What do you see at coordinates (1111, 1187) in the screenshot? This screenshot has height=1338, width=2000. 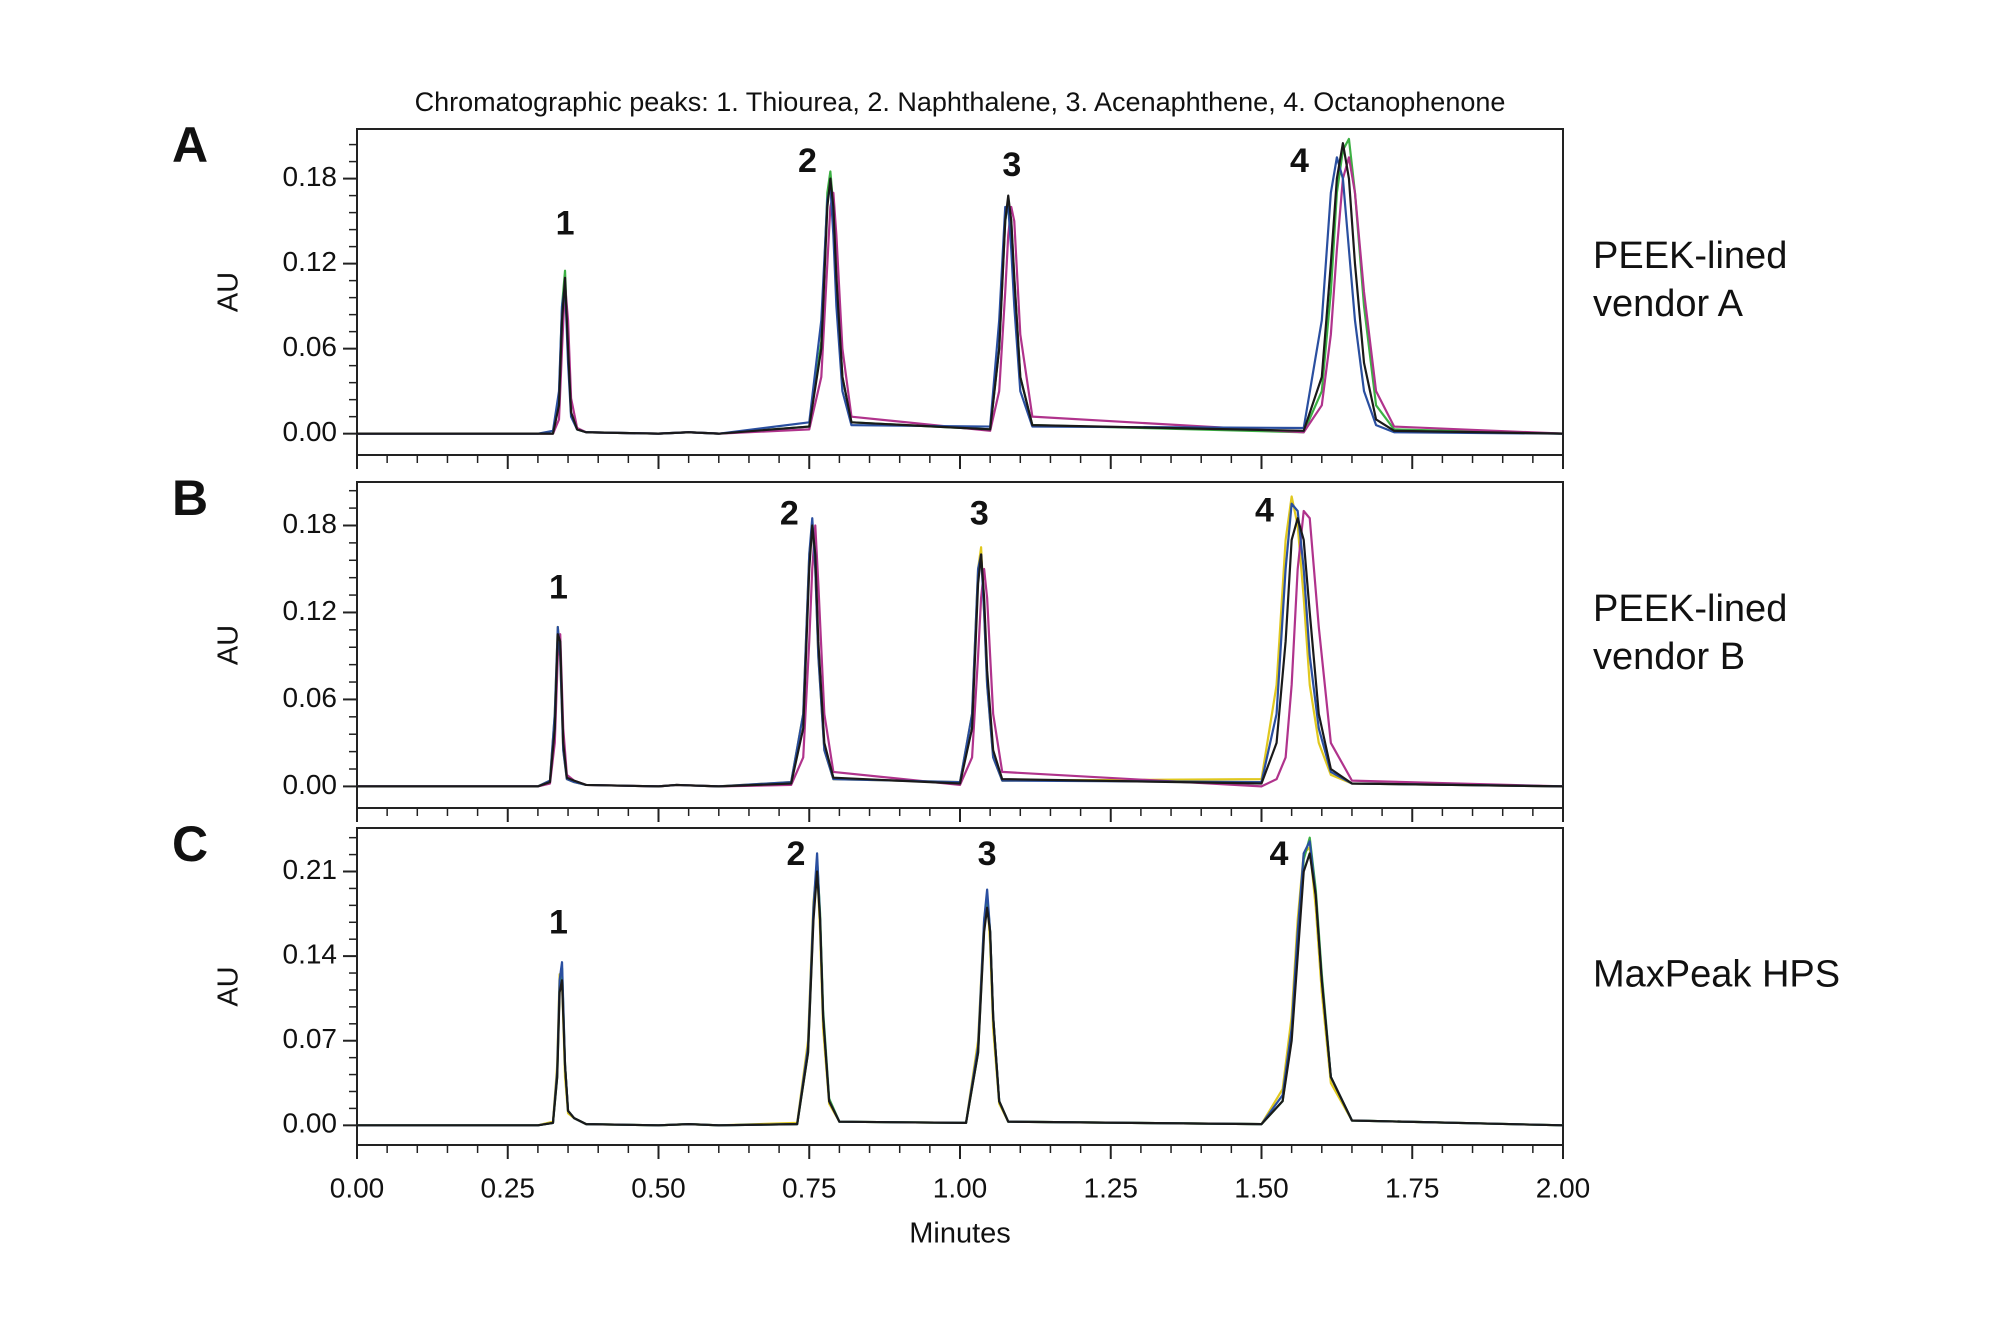 I see `x-tick-label: 1.25` at bounding box center [1111, 1187].